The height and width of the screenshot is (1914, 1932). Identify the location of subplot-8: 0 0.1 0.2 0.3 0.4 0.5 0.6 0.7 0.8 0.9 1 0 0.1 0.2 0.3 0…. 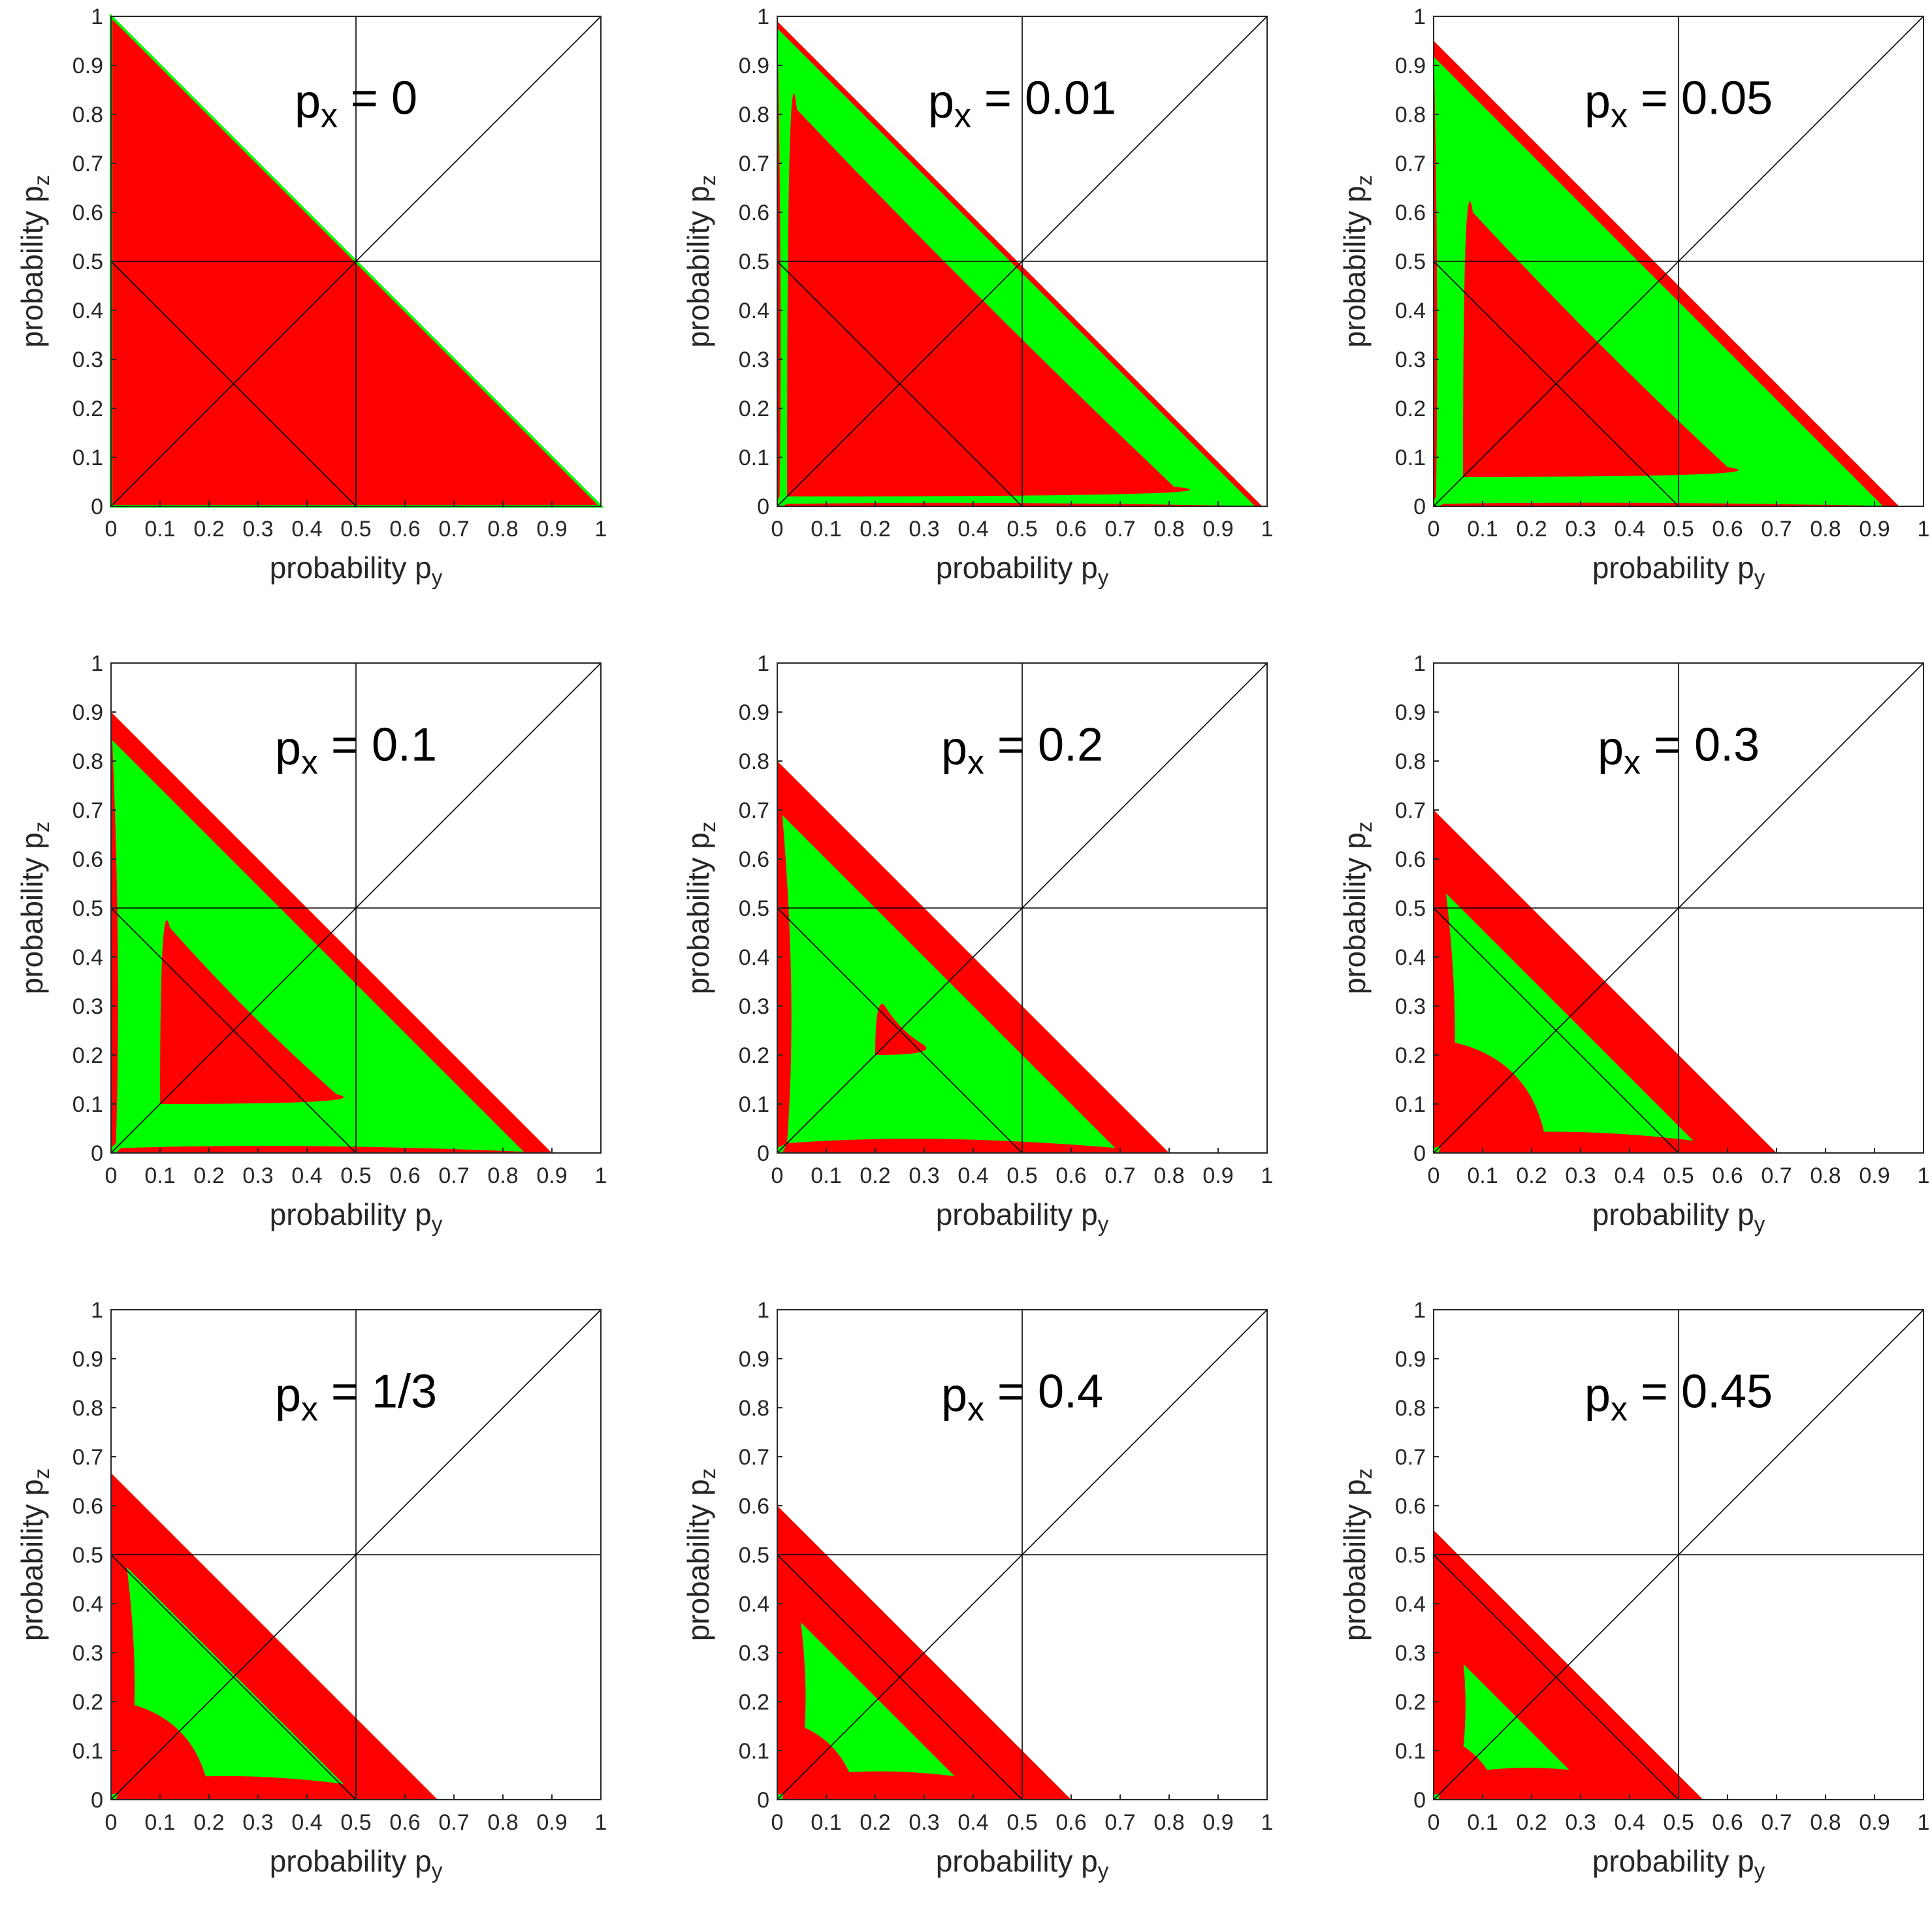
(977, 1590).